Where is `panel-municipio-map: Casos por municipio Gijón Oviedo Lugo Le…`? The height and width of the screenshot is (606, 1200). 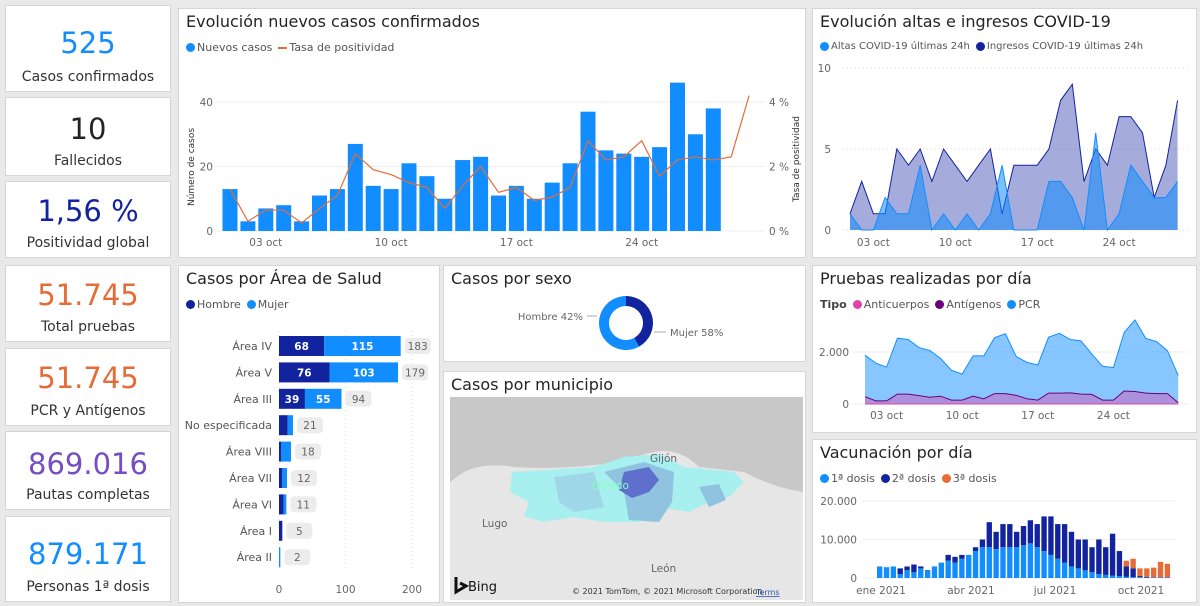 panel-municipio-map: Casos por municipio Gijón Oviedo Lugo Le… is located at coordinates (624, 487).